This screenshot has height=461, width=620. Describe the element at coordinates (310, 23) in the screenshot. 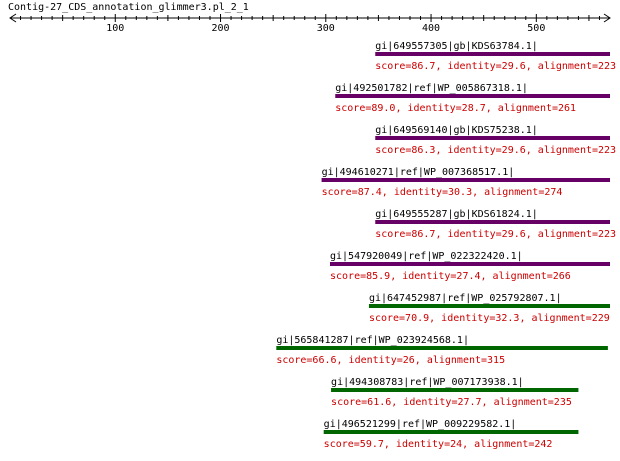

I see `scale-axis: 100 200 300 400 500` at that location.